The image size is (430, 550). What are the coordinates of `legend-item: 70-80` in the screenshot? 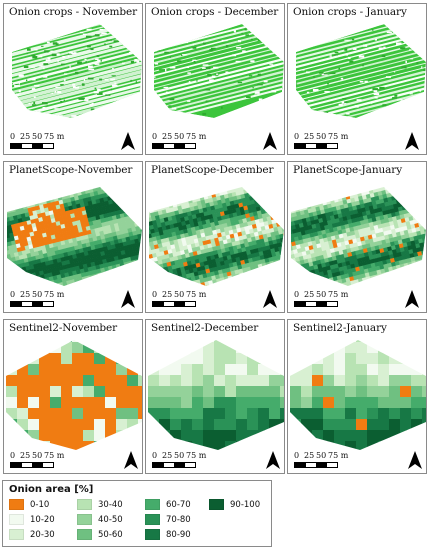 It's located at (168, 519).